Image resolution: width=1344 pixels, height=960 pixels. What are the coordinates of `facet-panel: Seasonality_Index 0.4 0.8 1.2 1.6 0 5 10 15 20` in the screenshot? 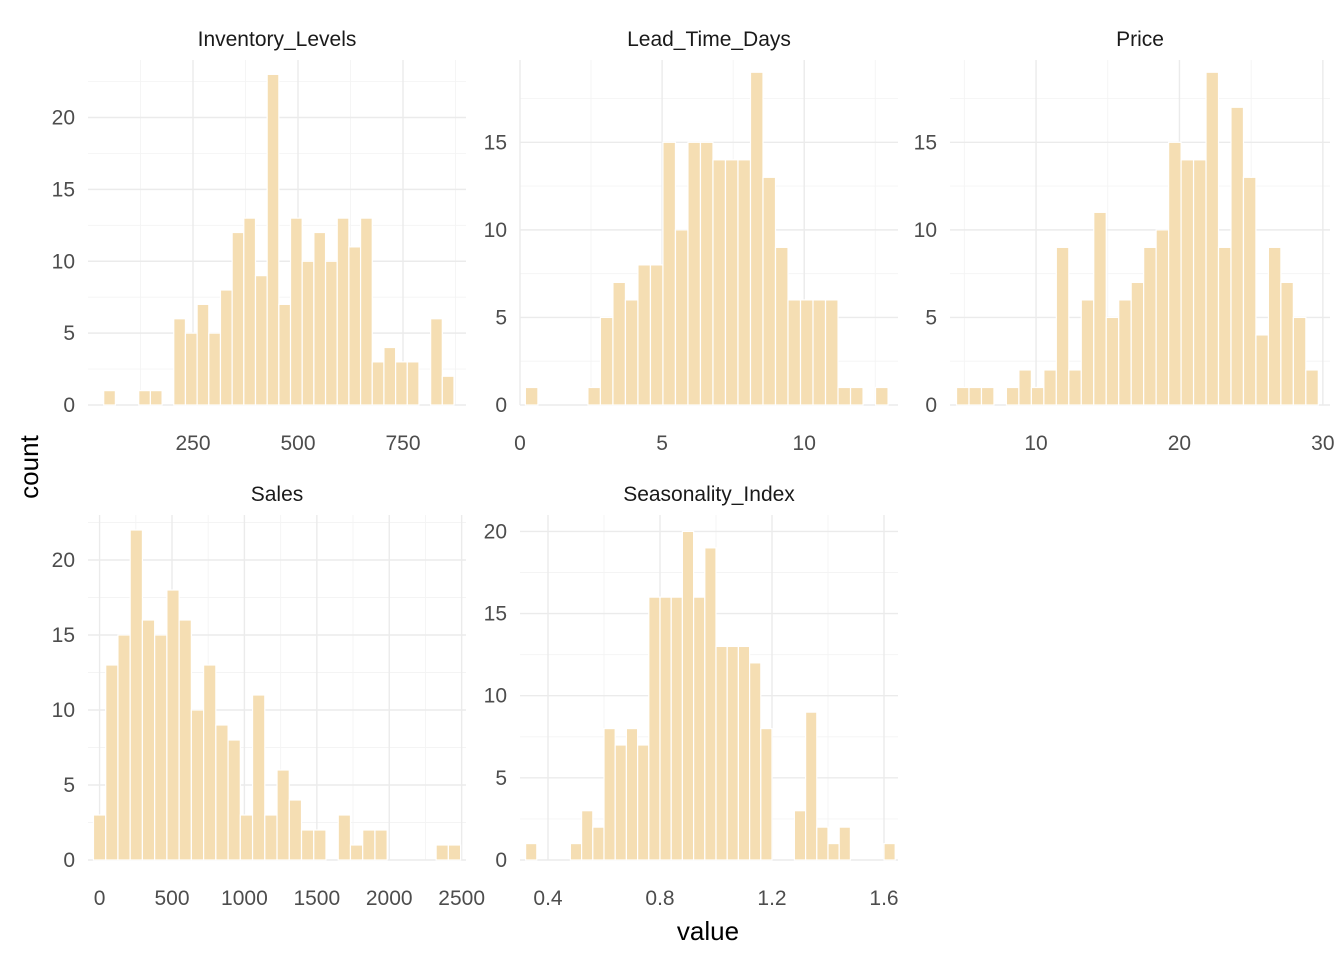 It's located at (691, 696).